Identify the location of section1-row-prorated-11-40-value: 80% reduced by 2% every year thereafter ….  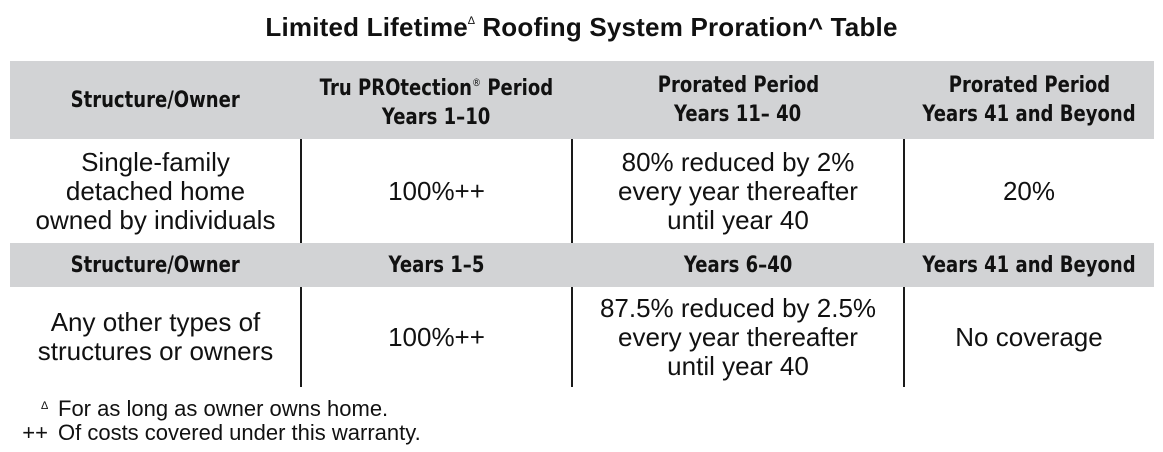
(738, 190).